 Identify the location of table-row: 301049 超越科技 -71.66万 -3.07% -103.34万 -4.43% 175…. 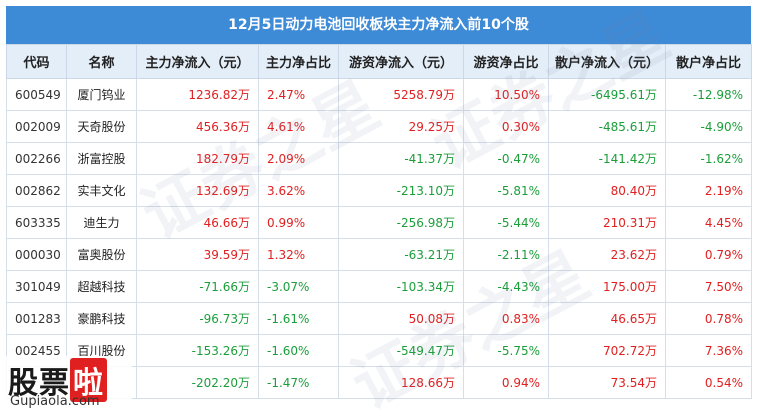
(379, 286).